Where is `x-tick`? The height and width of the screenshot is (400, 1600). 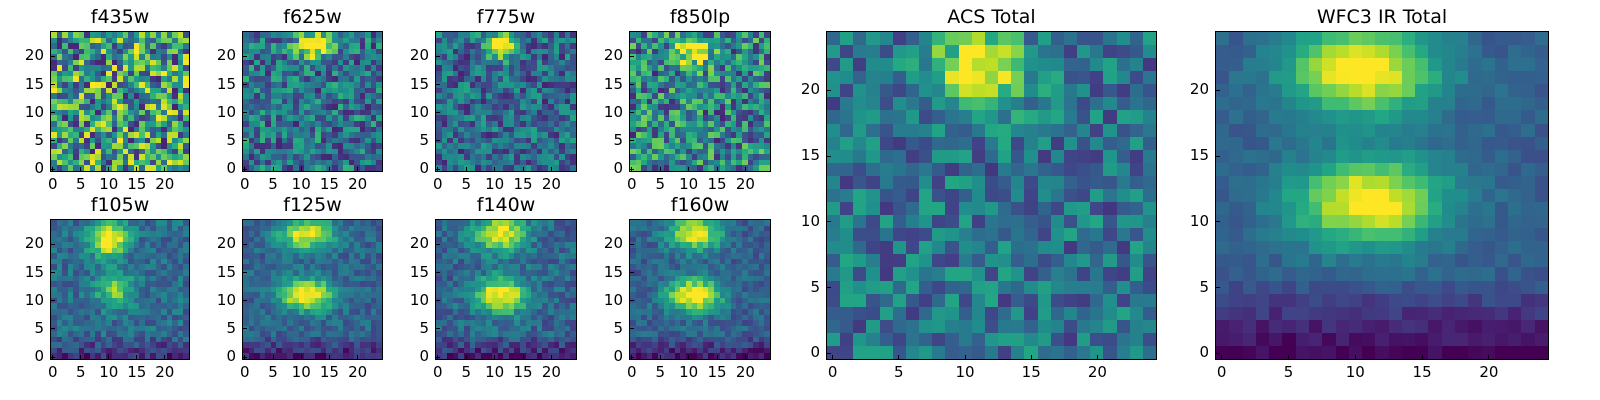 x-tick is located at coordinates (301, 357).